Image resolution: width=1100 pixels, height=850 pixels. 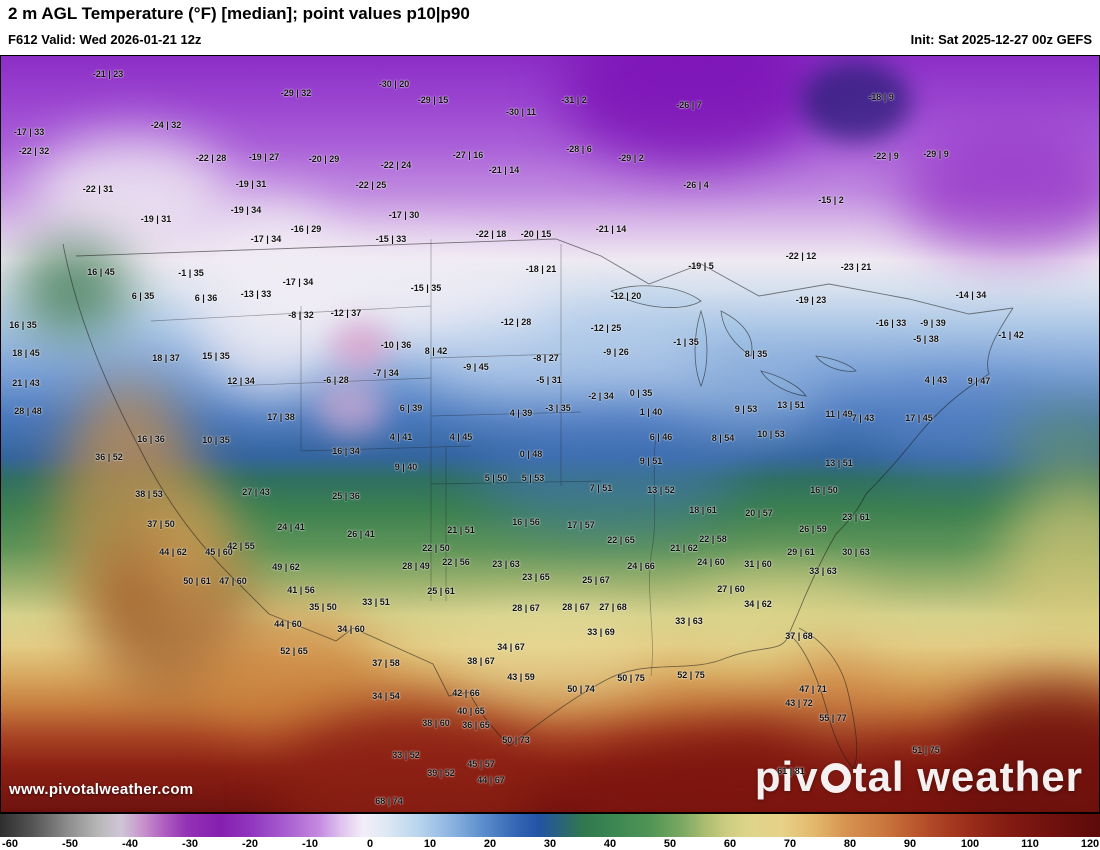 I want to click on point-value: -22 | 18, so click(x=491, y=234).